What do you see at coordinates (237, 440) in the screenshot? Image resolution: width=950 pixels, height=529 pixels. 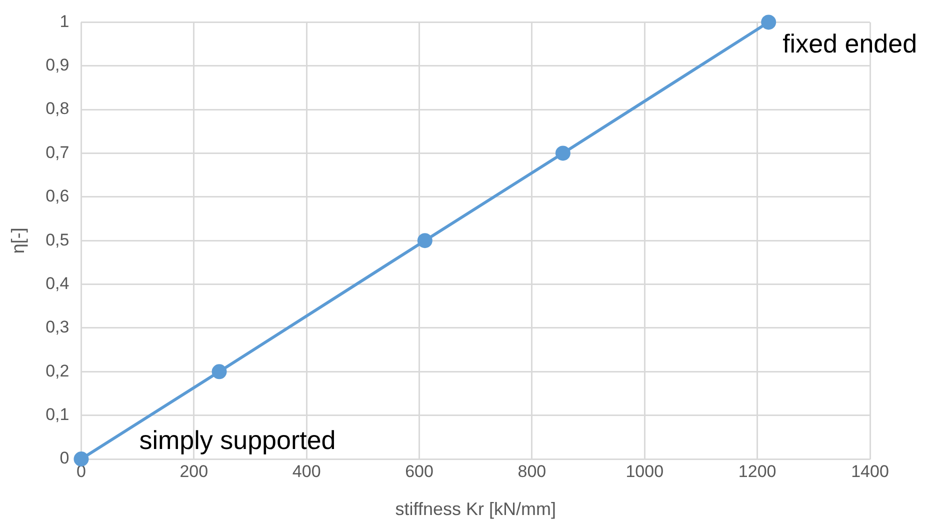 I see `annotation: simply supported` at bounding box center [237, 440].